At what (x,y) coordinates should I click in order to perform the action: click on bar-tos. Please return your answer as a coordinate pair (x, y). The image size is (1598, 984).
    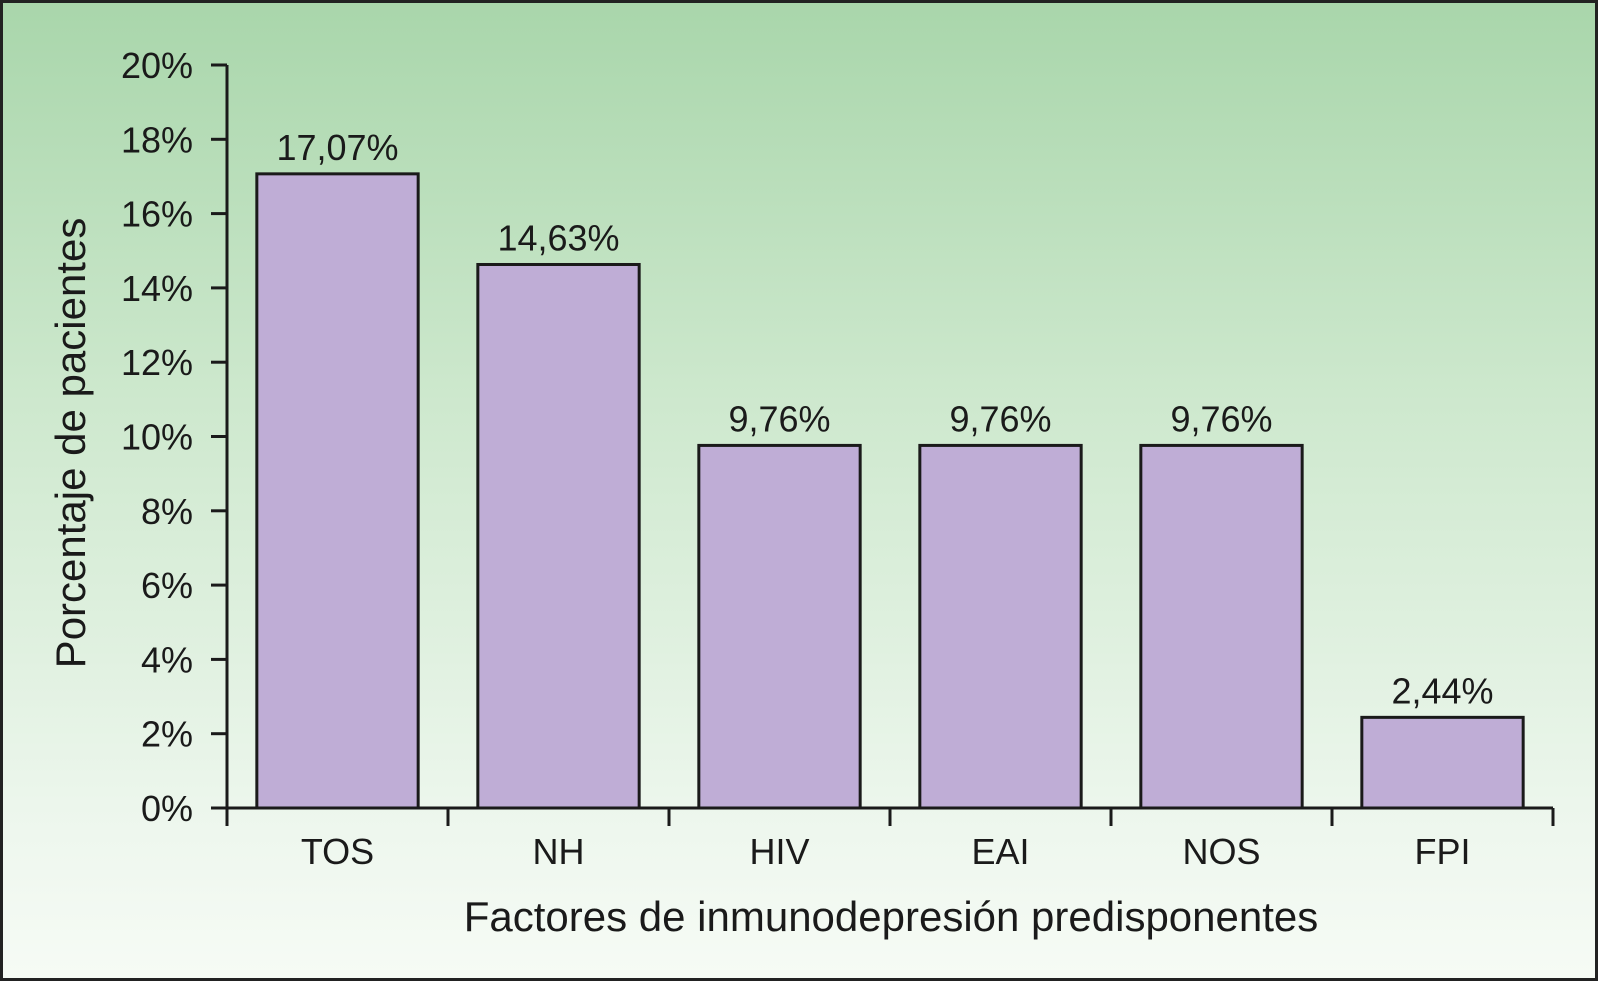
    Looking at the image, I should click on (337, 491).